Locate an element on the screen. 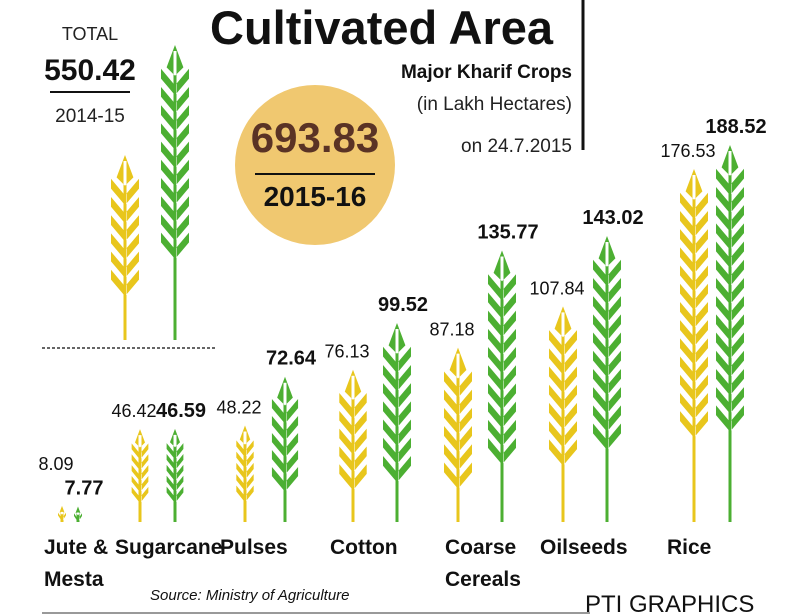 This screenshot has width=800, height=616. value-label: 7.77 is located at coordinates (84, 488).